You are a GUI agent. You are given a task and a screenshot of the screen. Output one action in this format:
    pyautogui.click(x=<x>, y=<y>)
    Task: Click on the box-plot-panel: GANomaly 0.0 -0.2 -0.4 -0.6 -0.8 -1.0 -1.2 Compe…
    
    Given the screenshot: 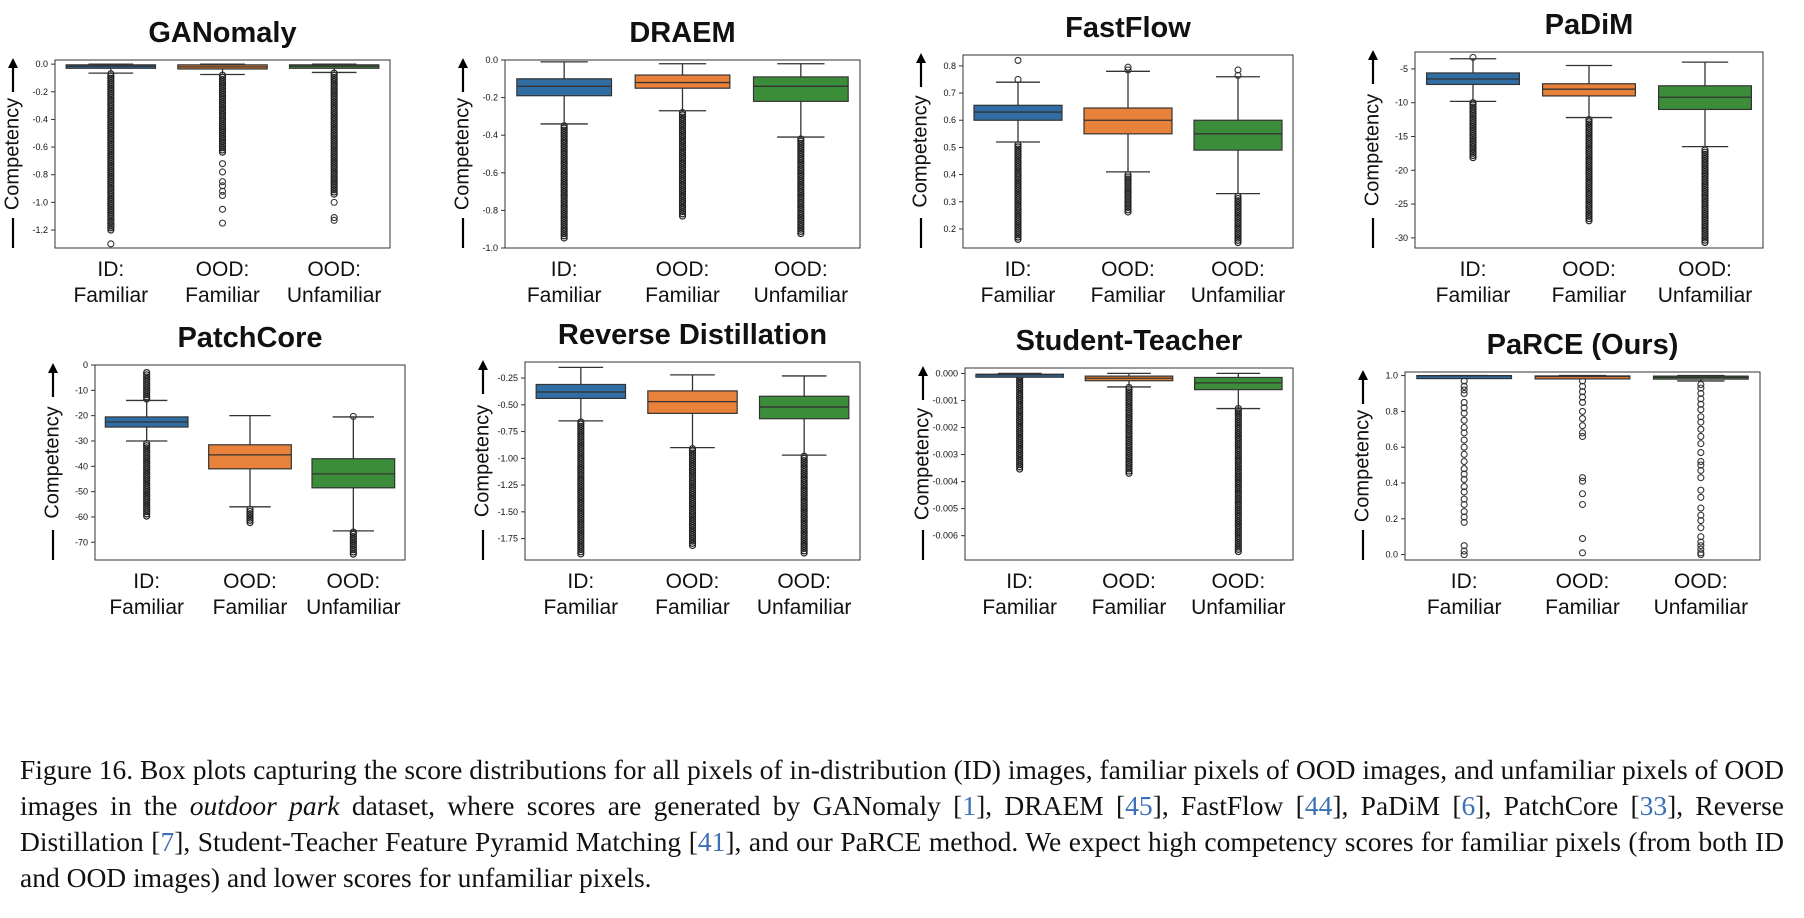 What is the action you would take?
    pyautogui.click(x=196, y=162)
    